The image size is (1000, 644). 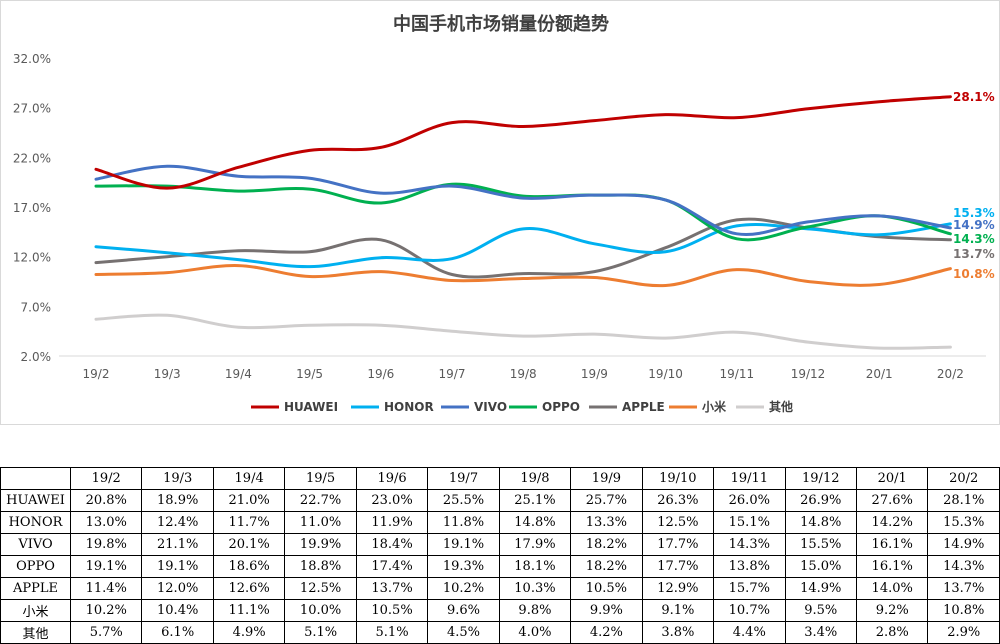 What do you see at coordinates (974, 274) in the screenshot?
I see `end-label: 10.8%` at bounding box center [974, 274].